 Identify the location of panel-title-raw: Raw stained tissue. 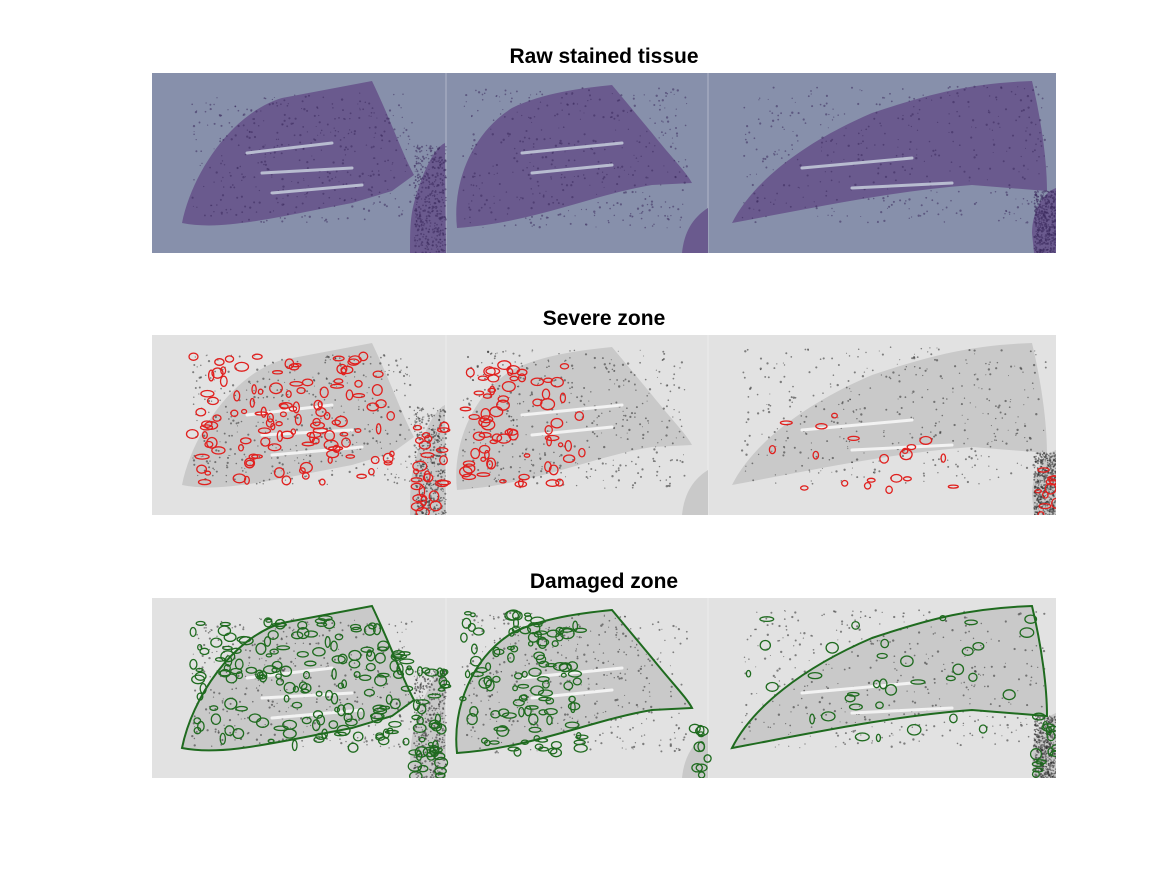
(604, 56).